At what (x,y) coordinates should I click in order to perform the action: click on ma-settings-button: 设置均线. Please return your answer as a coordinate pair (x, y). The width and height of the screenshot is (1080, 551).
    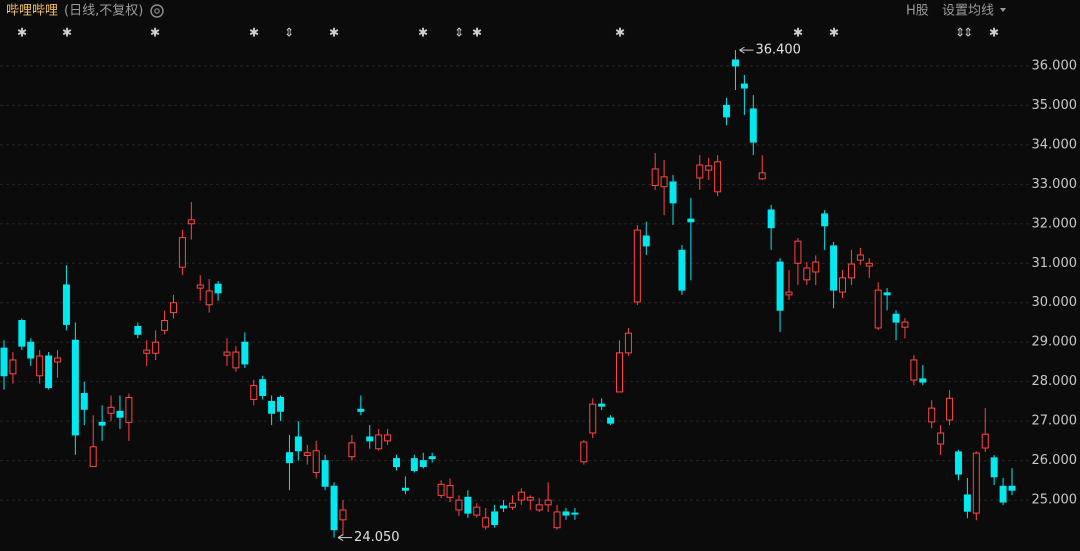
    Looking at the image, I should click on (968, 11).